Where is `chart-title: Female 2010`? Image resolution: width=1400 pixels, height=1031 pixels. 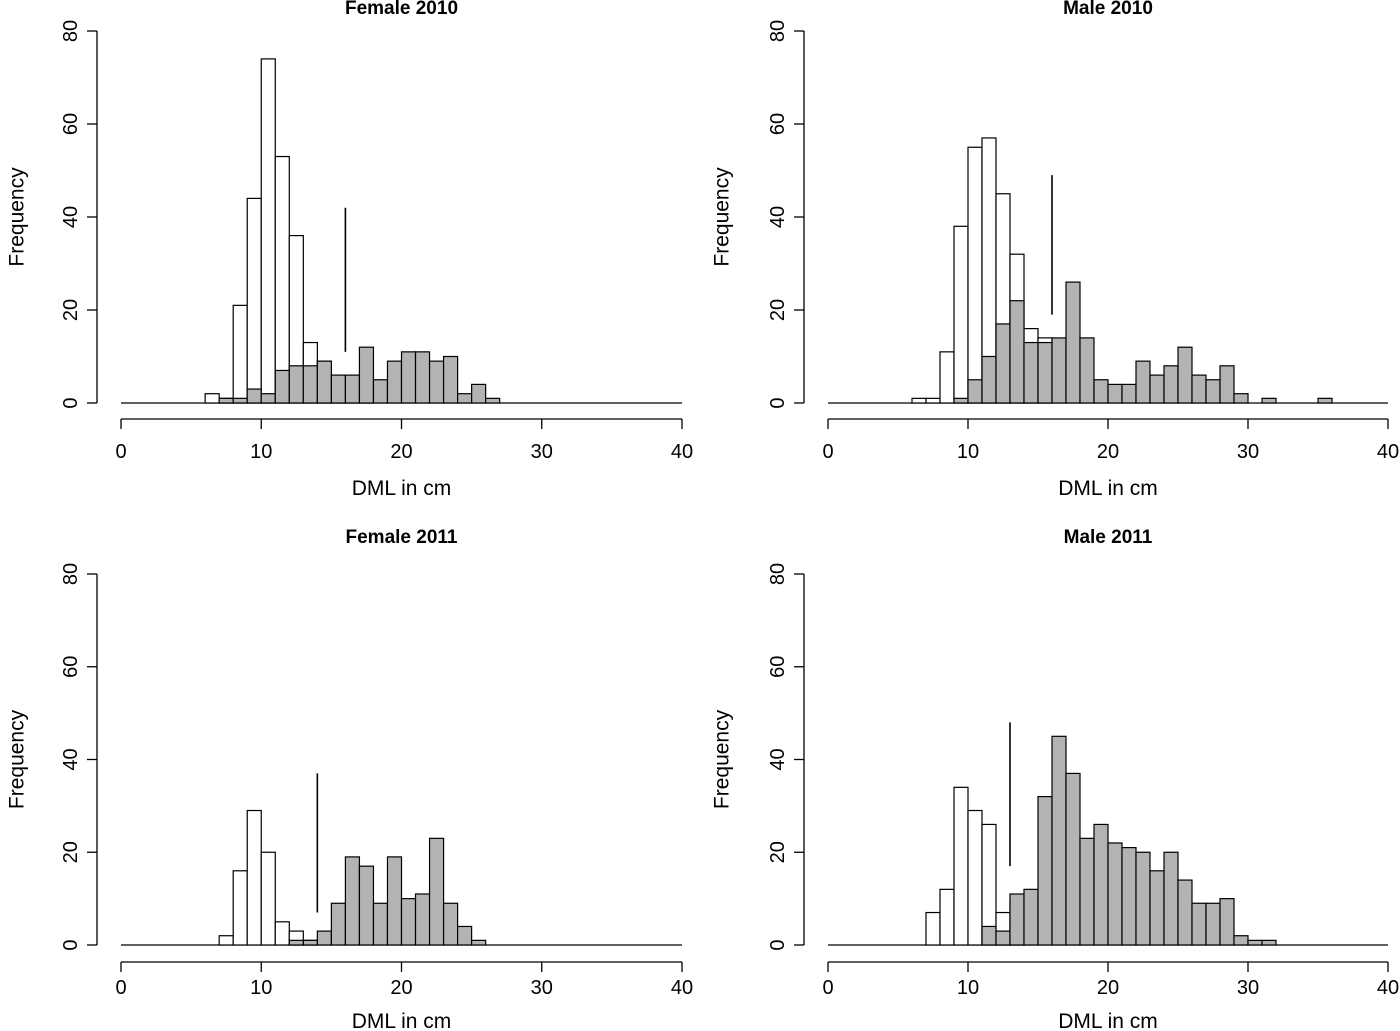 chart-title: Female 2010 is located at coordinates (401, 9).